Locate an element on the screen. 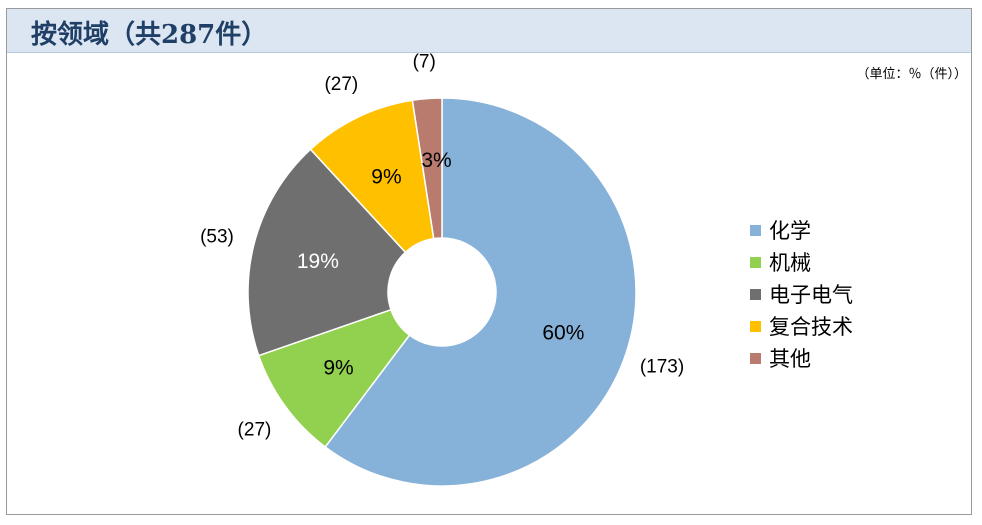 This screenshot has height=525, width=982. legend-label: 复合技术 is located at coordinates (811, 327).